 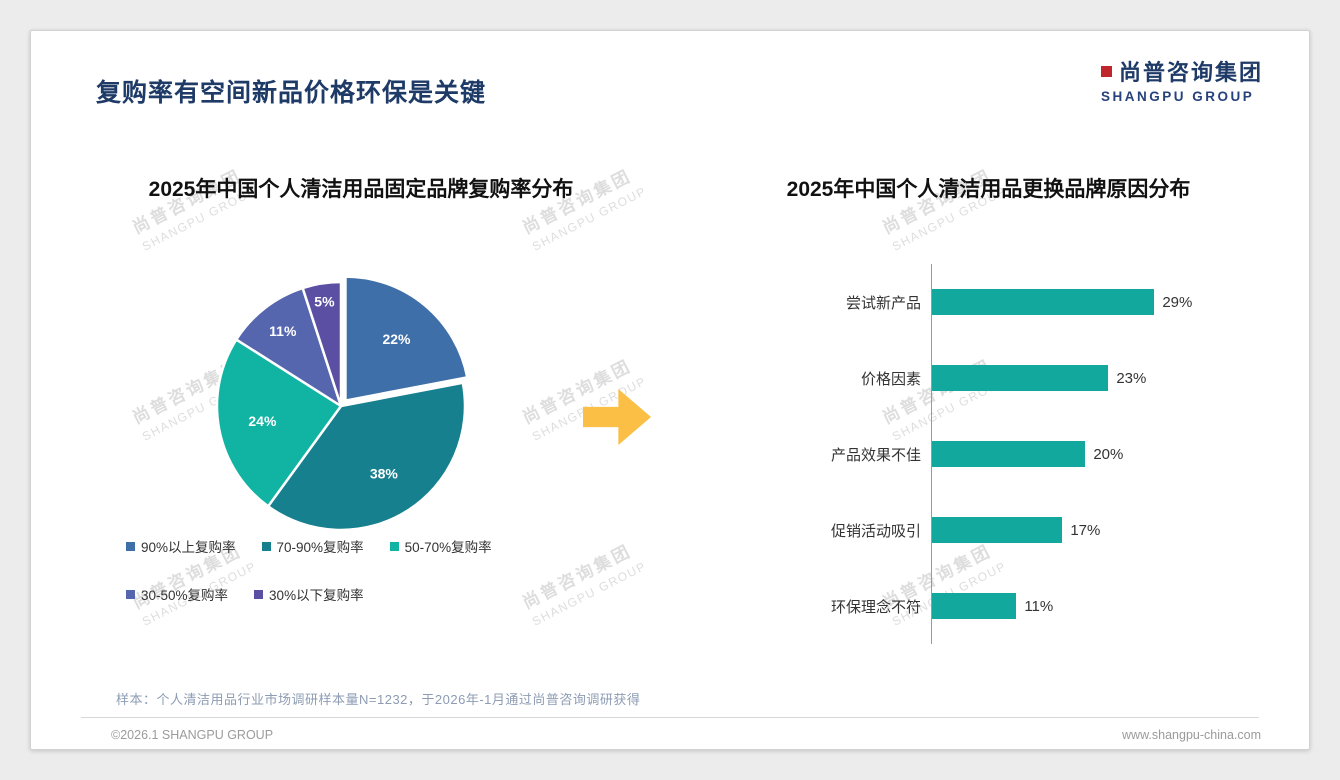 I want to click on bar-category-label: 促销活动吸引, so click(x=875, y=531).